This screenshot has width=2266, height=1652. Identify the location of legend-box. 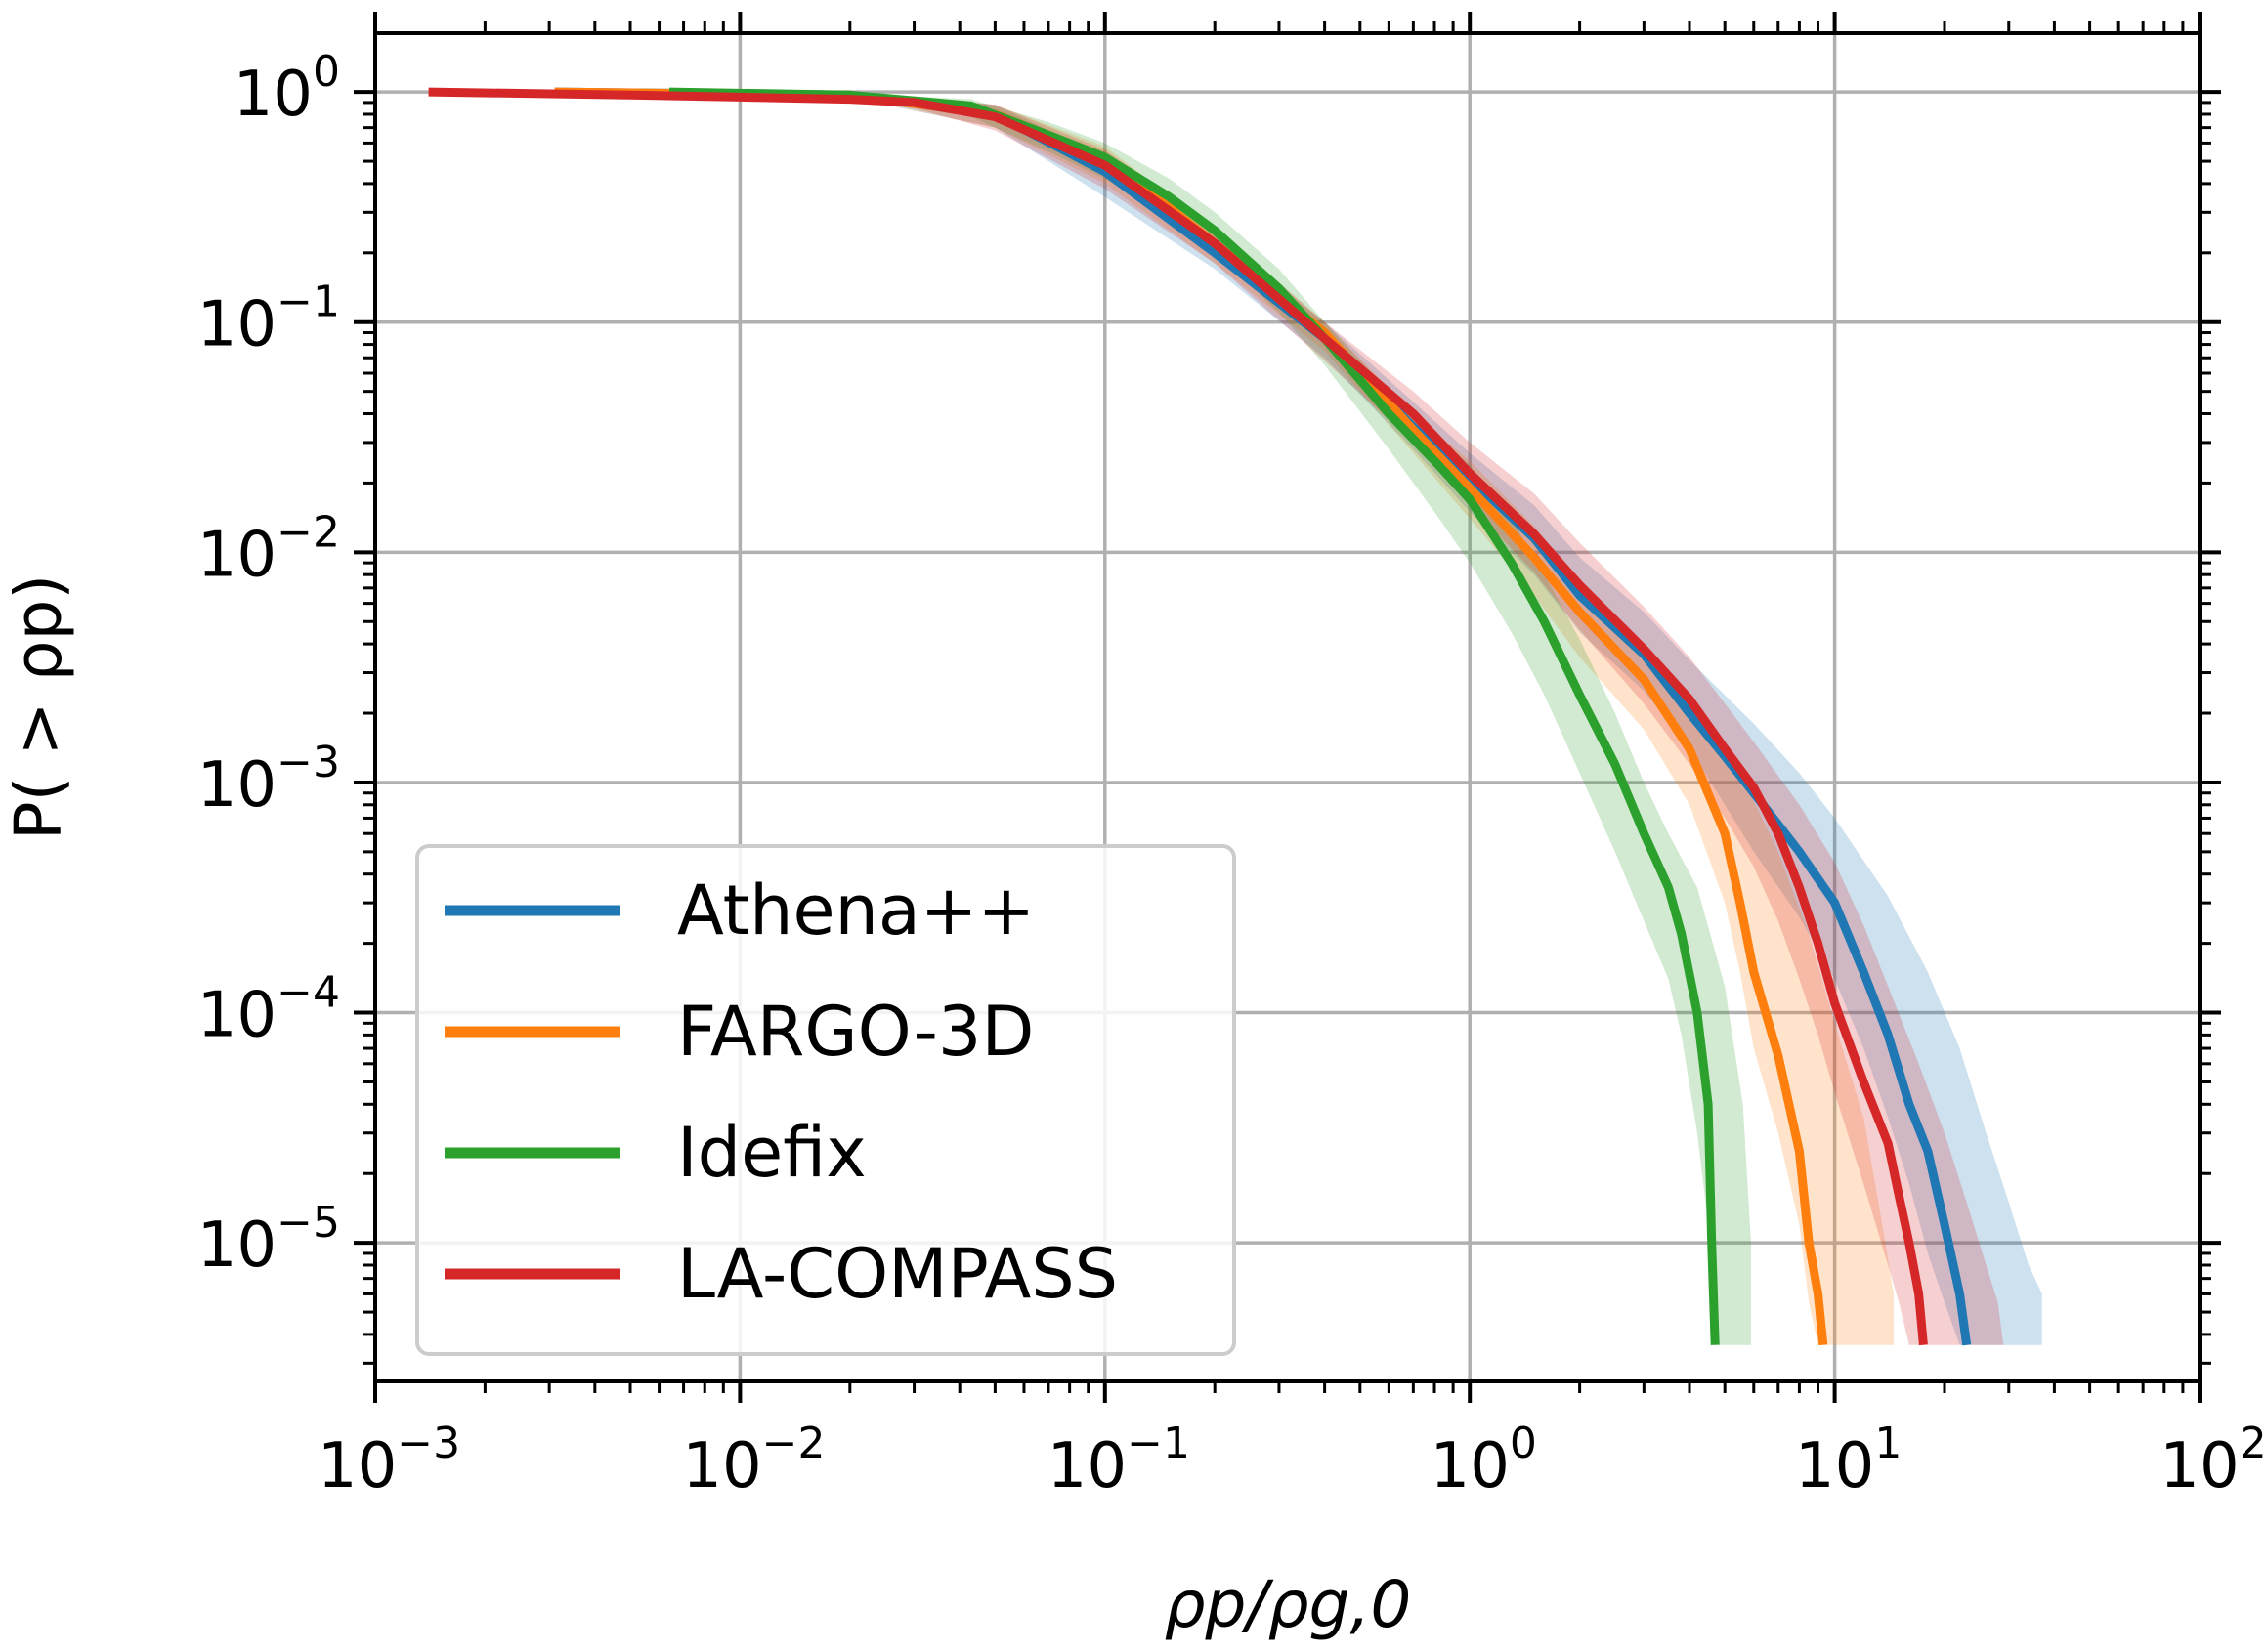
(826, 1100).